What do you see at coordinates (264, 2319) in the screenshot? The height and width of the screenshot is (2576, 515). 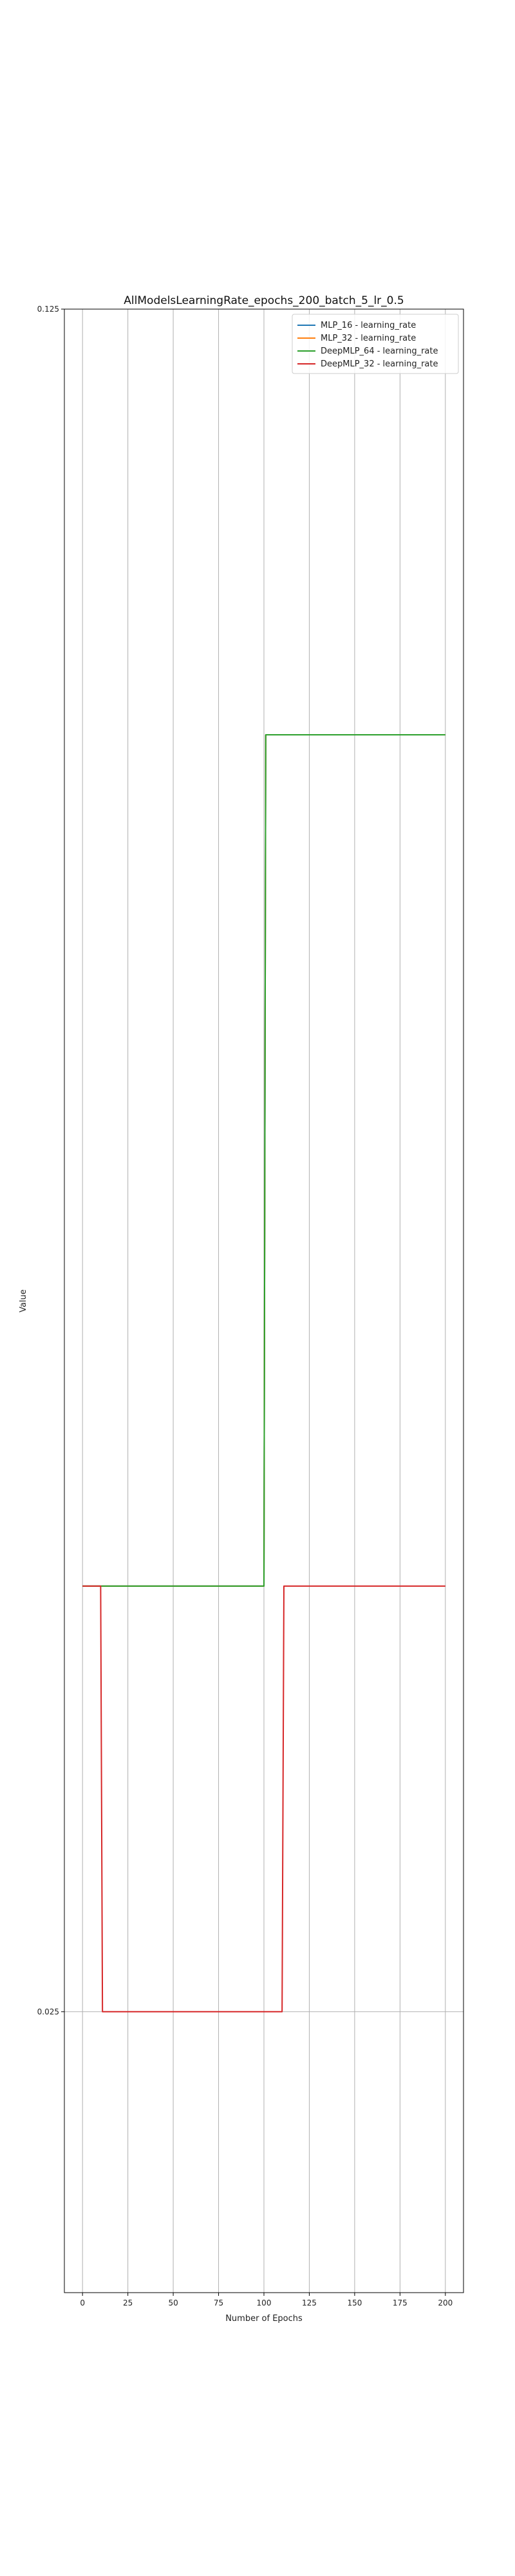 I see `x-axis-label: Number of Epochs` at bounding box center [264, 2319].